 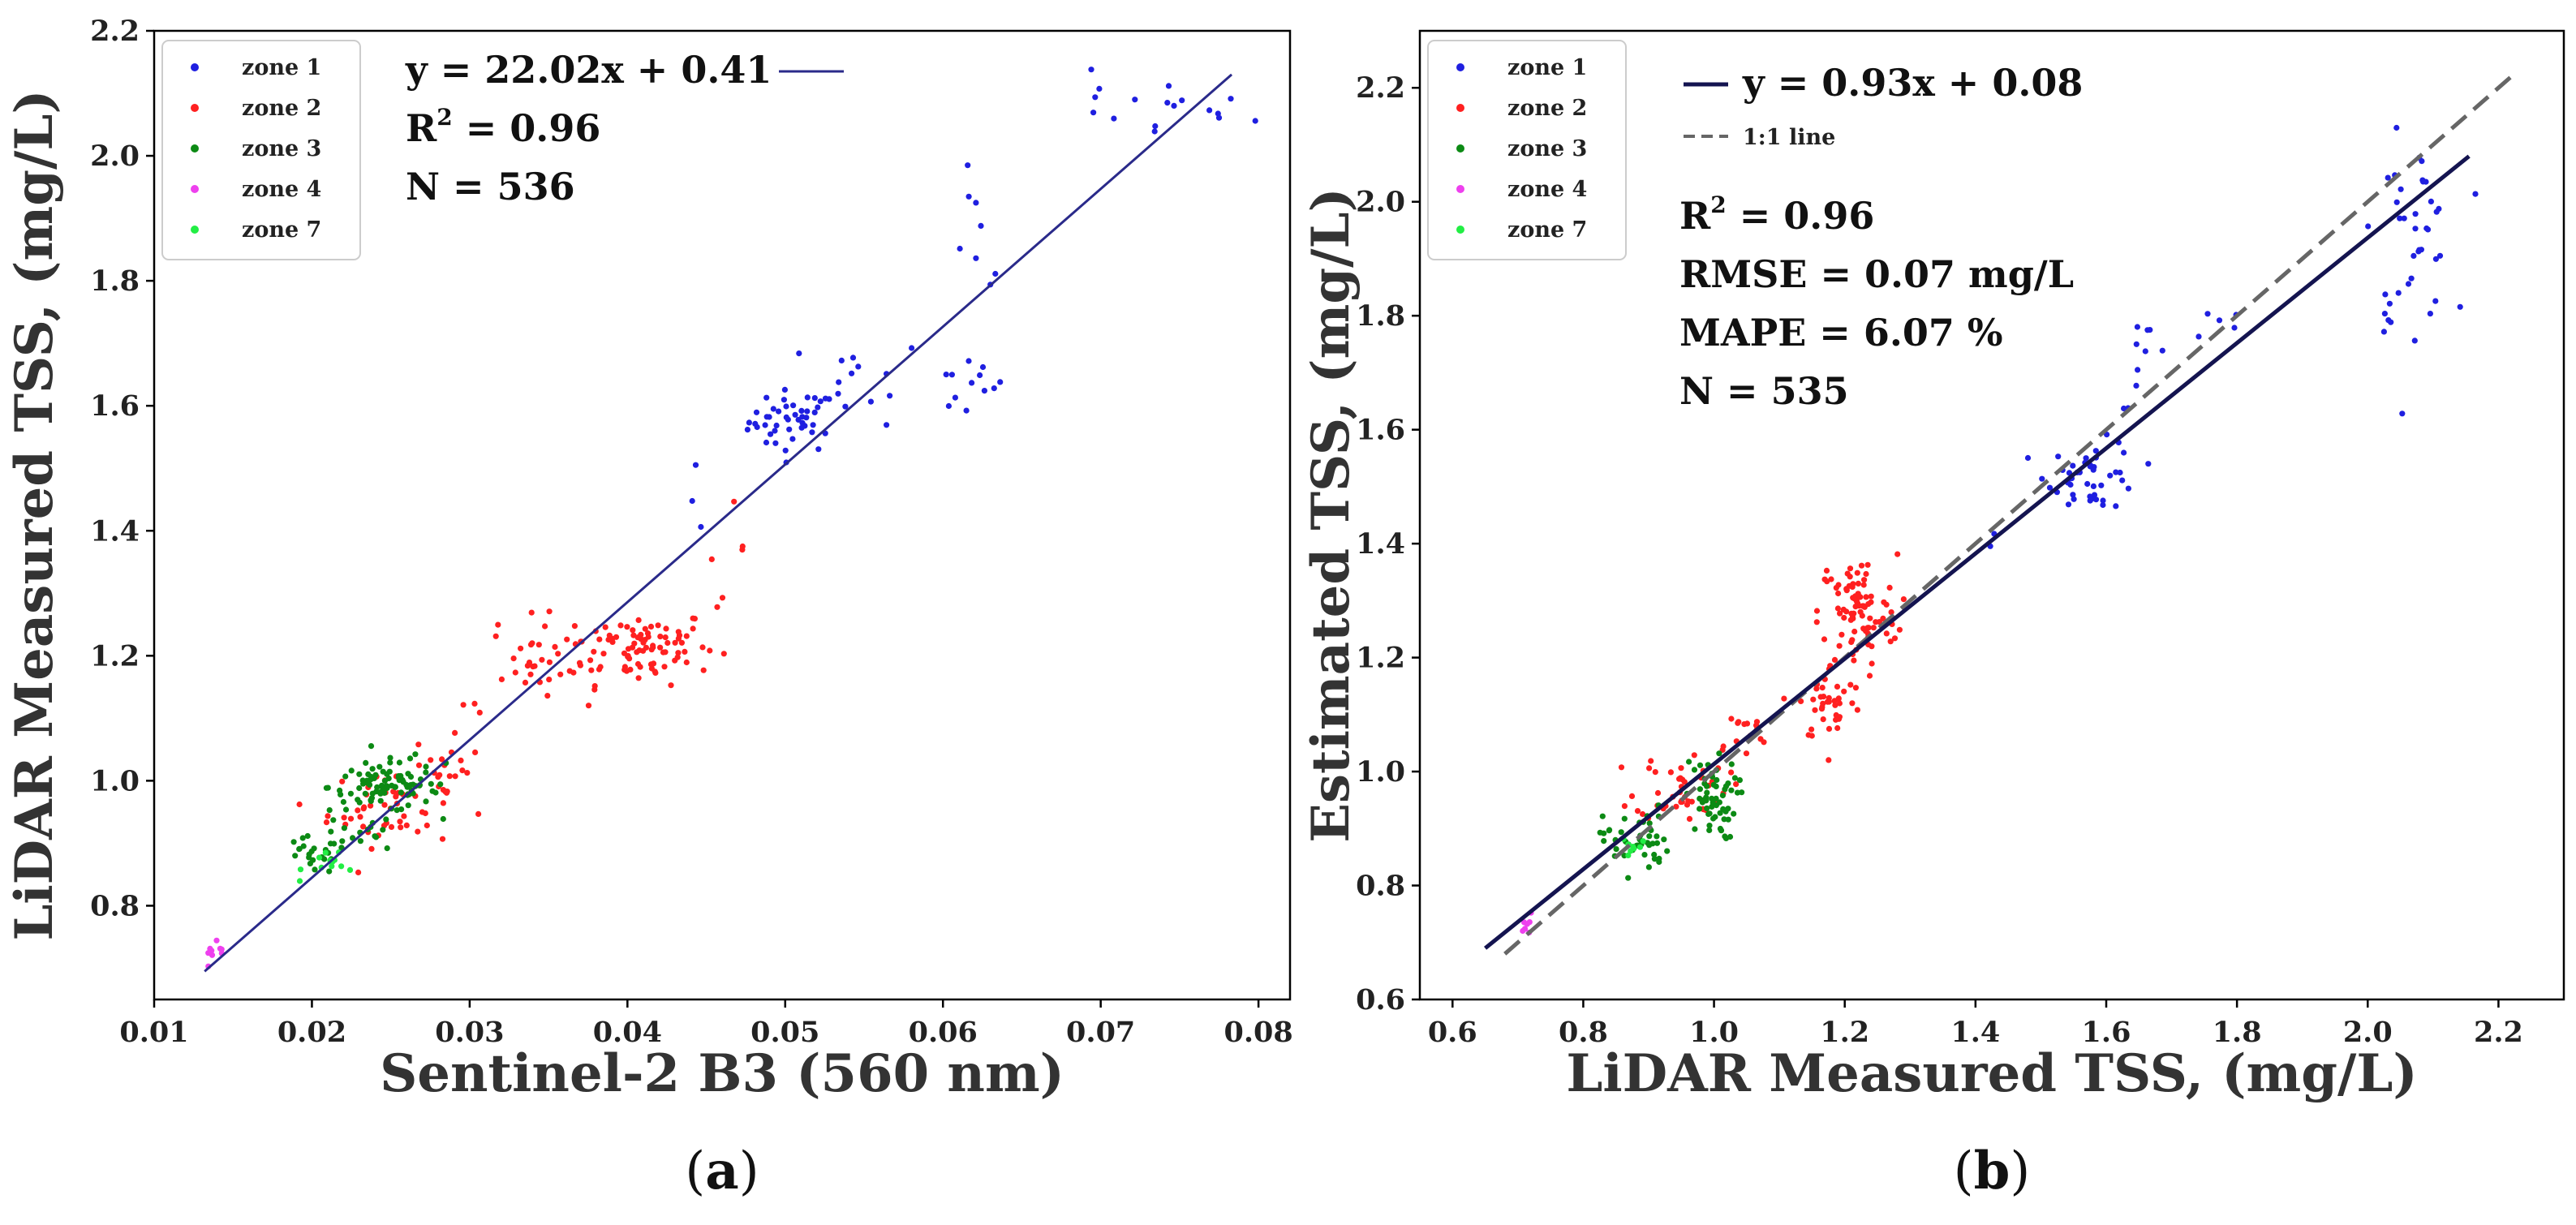 I want to click on y-tick-label: 1.2, so click(x=115, y=656).